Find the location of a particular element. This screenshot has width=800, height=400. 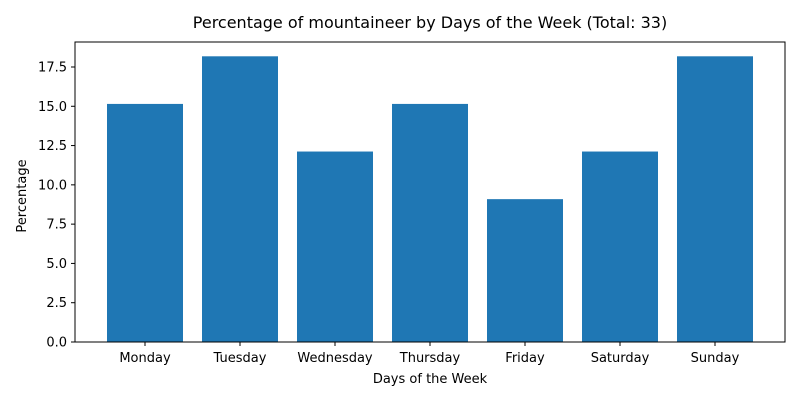

y-tick-label: 7.5 is located at coordinates (56, 225).